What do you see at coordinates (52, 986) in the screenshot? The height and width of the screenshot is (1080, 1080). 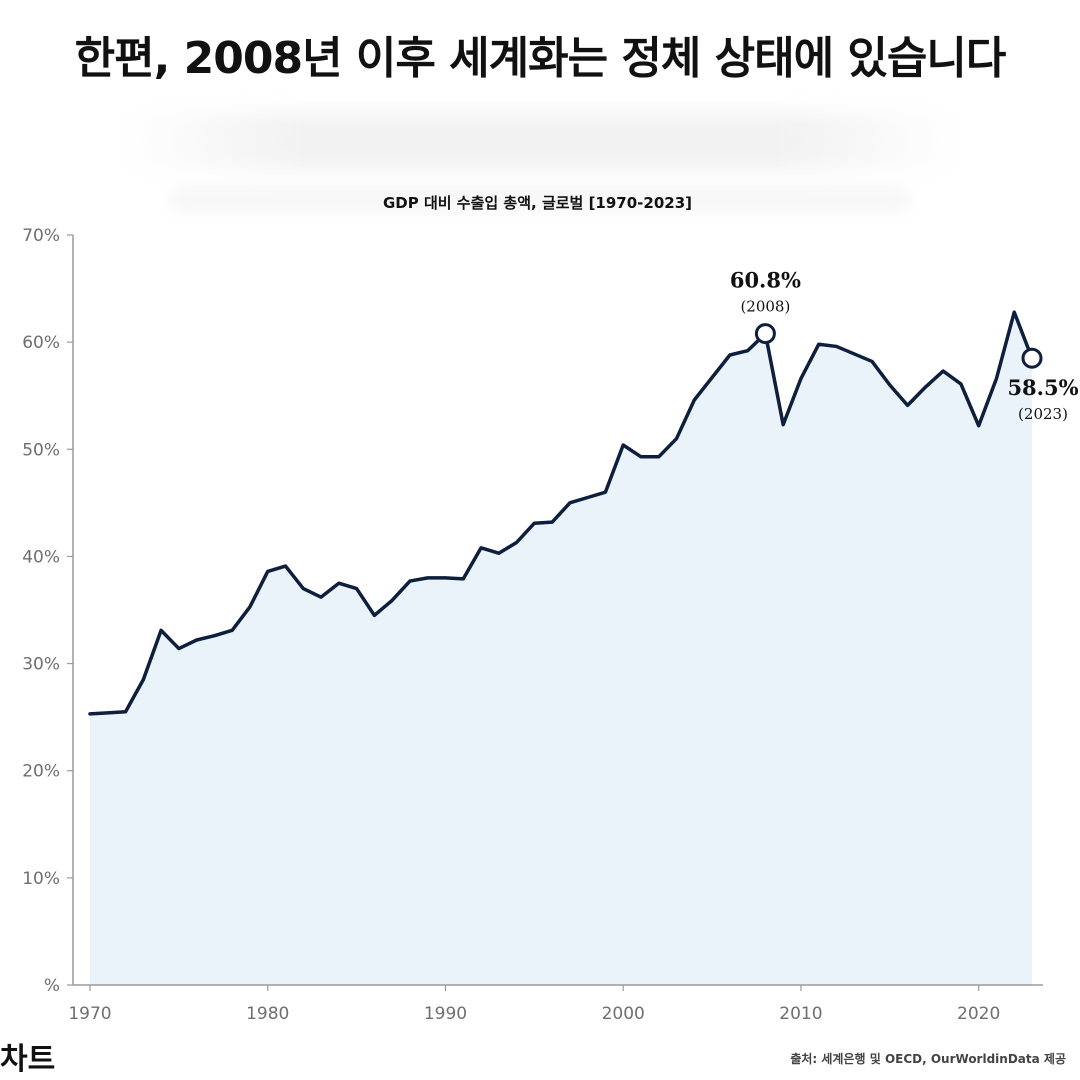 I see `y-tick-label-0: %` at bounding box center [52, 986].